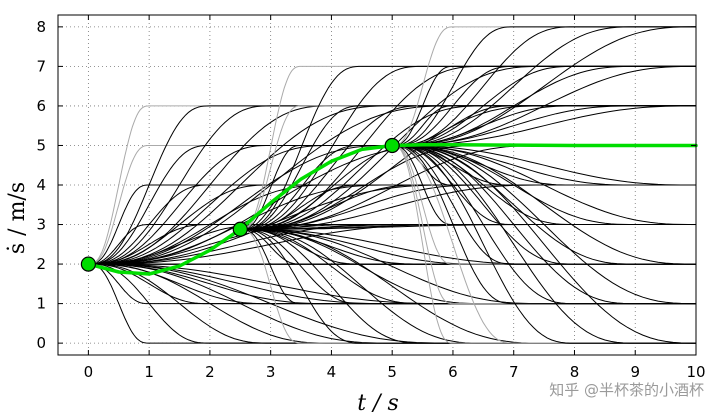 This screenshot has width=718, height=418. I want to click on x-tick-label: 4, so click(332, 372).